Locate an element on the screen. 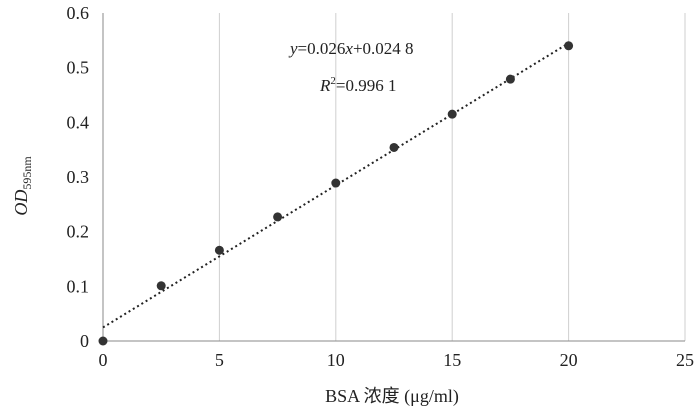  y-tick-label: 0.3 is located at coordinates (78, 177).